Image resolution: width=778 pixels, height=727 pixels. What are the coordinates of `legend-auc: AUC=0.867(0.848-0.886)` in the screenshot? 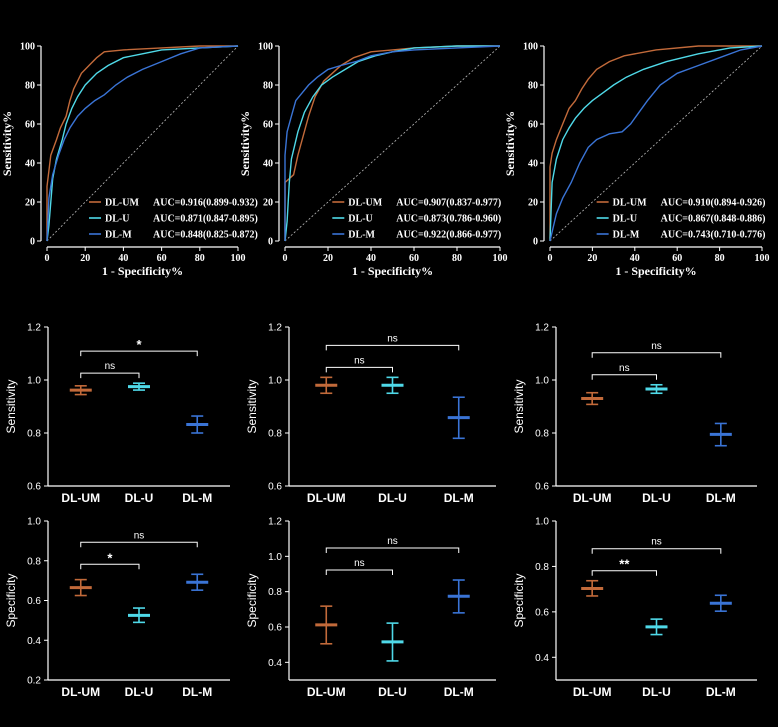 It's located at (713, 219).